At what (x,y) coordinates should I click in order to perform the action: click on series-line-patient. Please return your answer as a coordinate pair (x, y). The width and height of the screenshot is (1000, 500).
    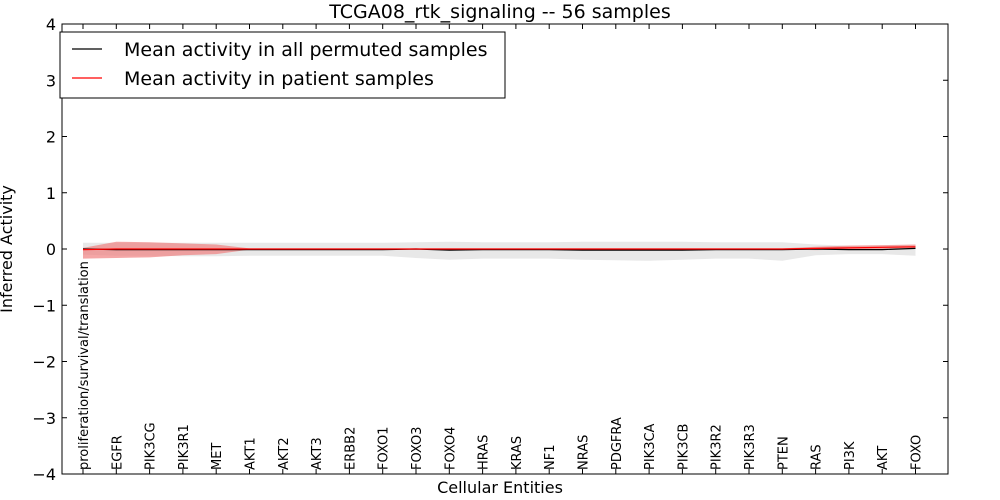
    Looking at the image, I should click on (499, 248).